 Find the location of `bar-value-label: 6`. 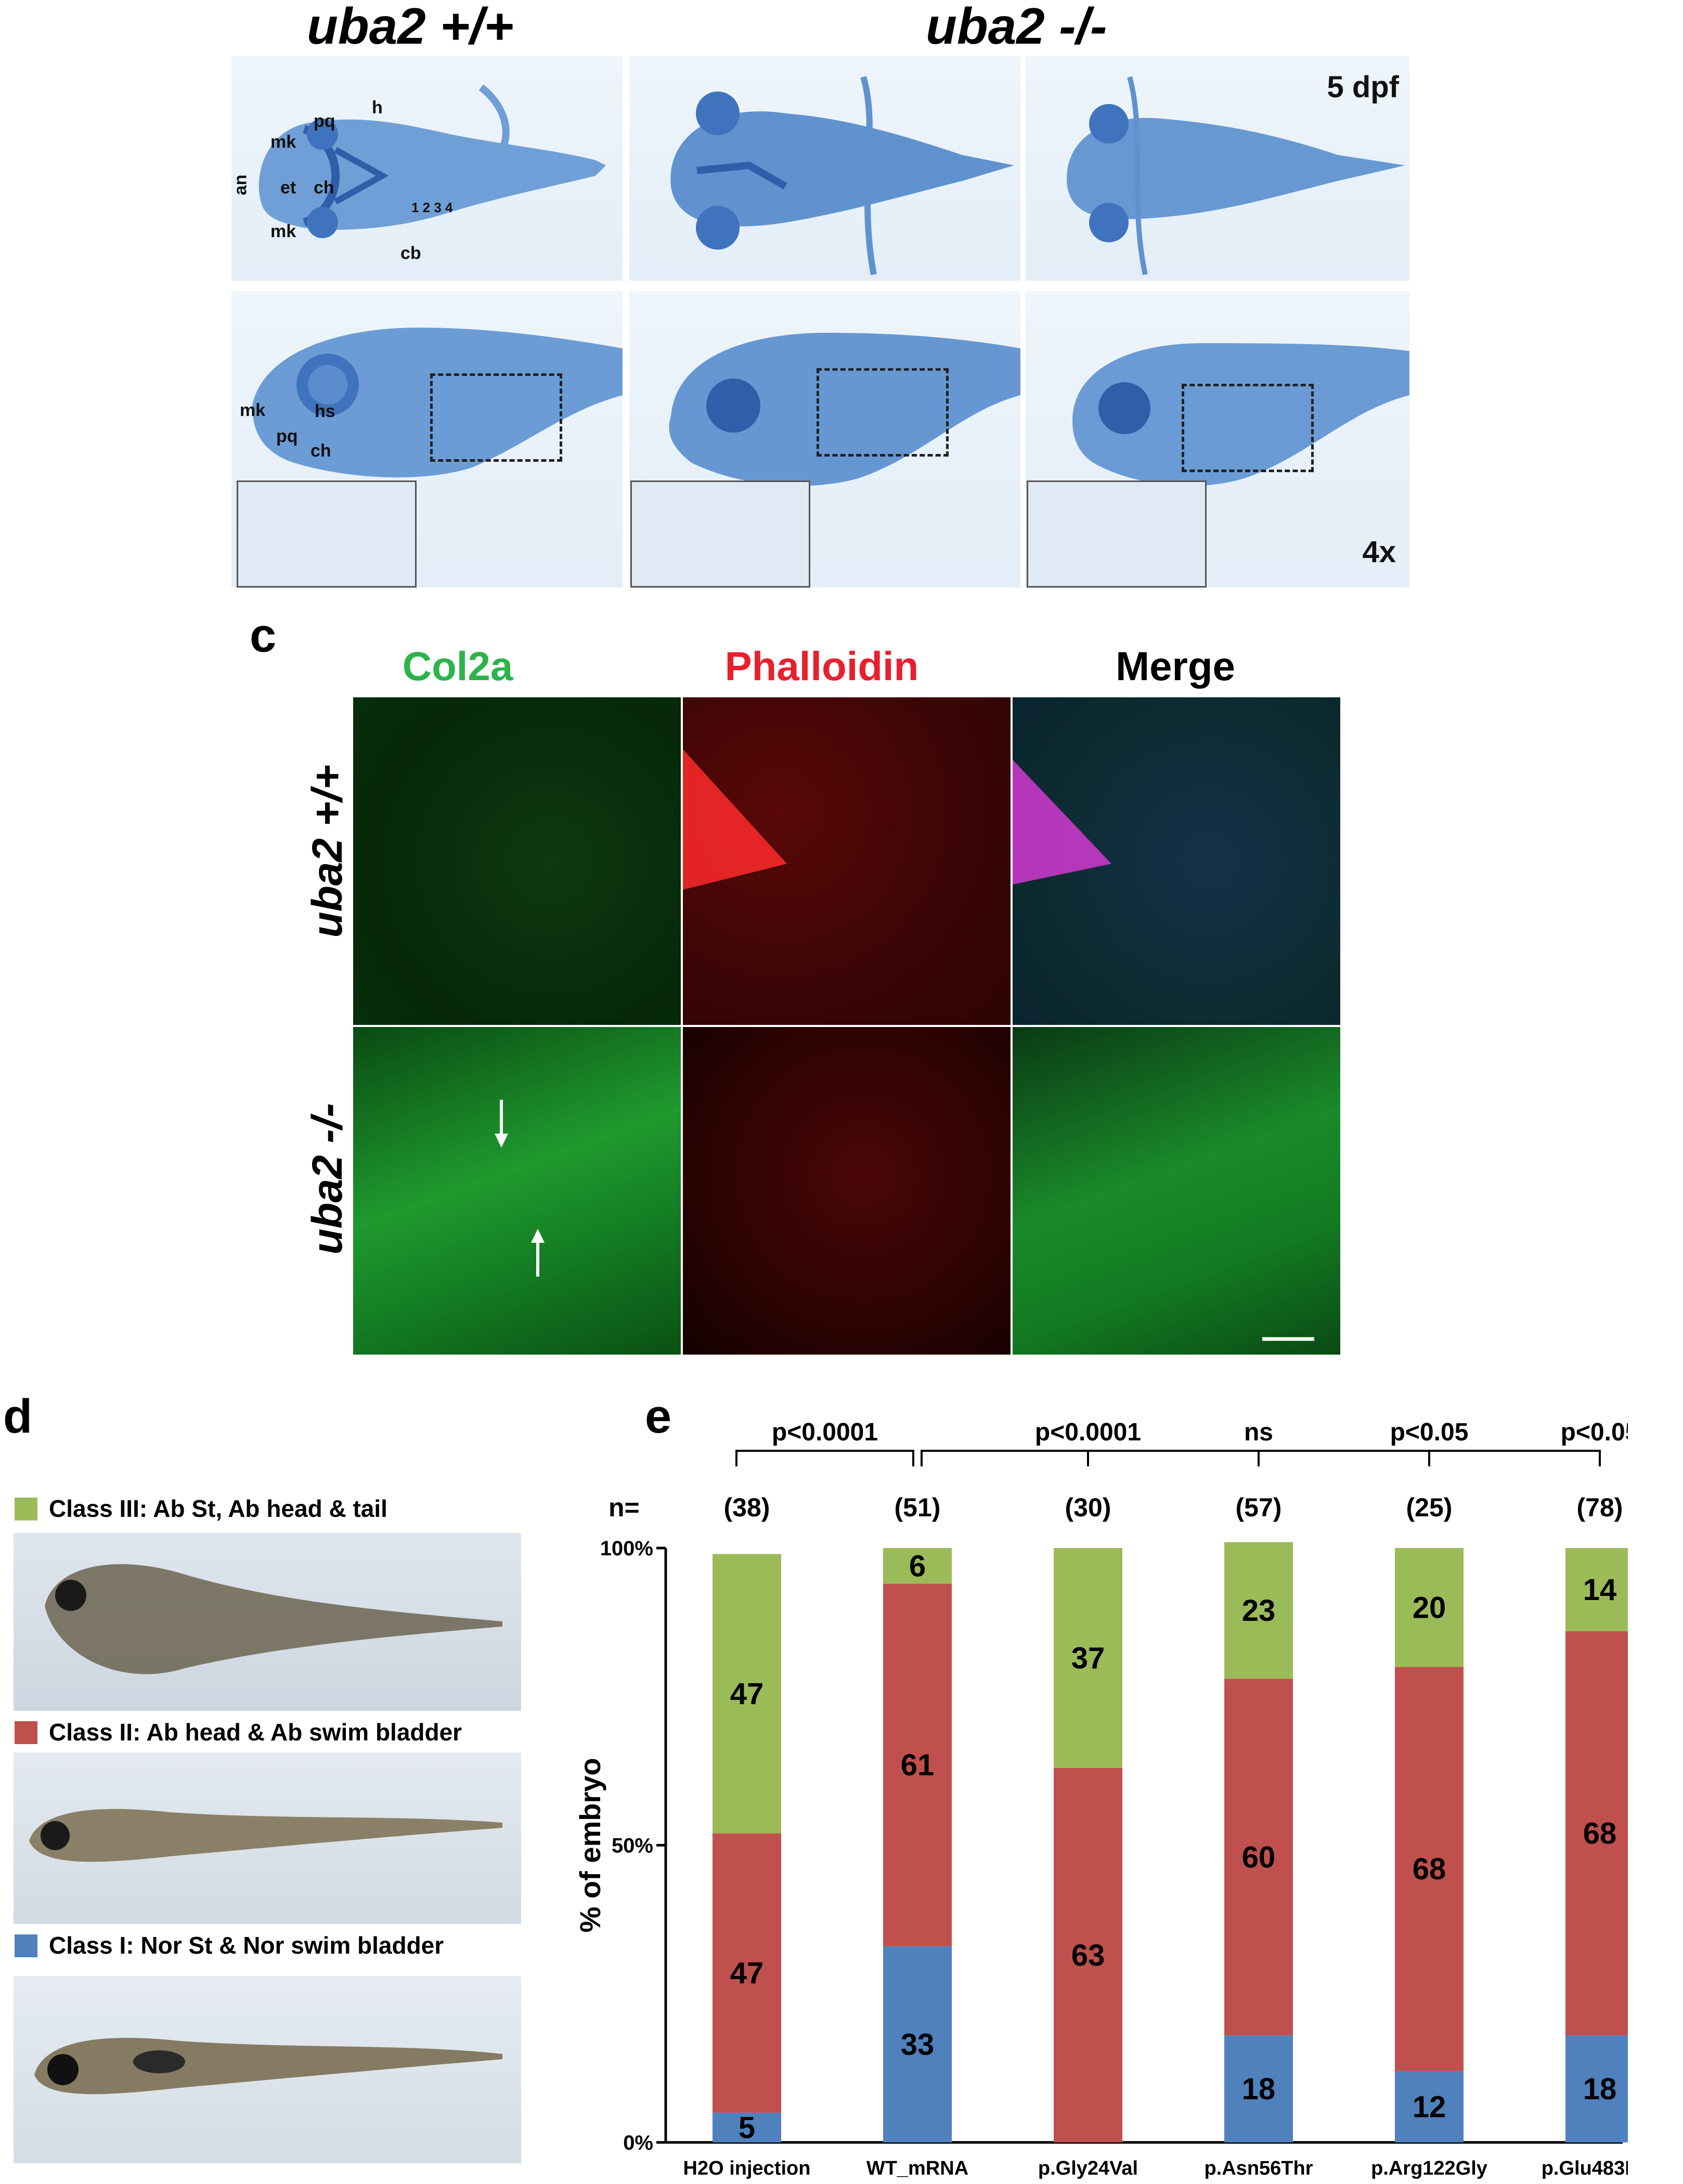

bar-value-label: 6 is located at coordinates (917, 1566).